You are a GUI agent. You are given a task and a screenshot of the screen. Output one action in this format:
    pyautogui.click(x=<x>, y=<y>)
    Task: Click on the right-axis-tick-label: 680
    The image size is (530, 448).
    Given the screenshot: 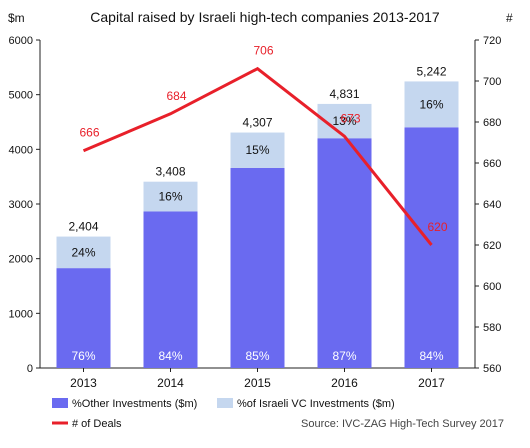 What is the action you would take?
    pyautogui.click(x=492, y=123)
    